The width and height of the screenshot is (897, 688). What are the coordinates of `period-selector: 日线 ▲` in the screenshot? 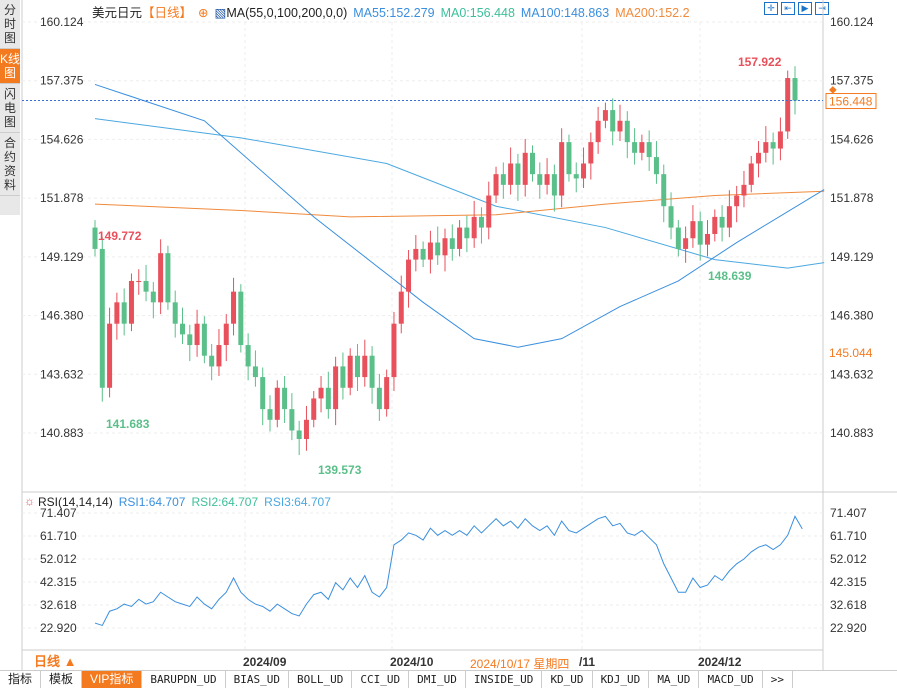 It's located at (55, 661).